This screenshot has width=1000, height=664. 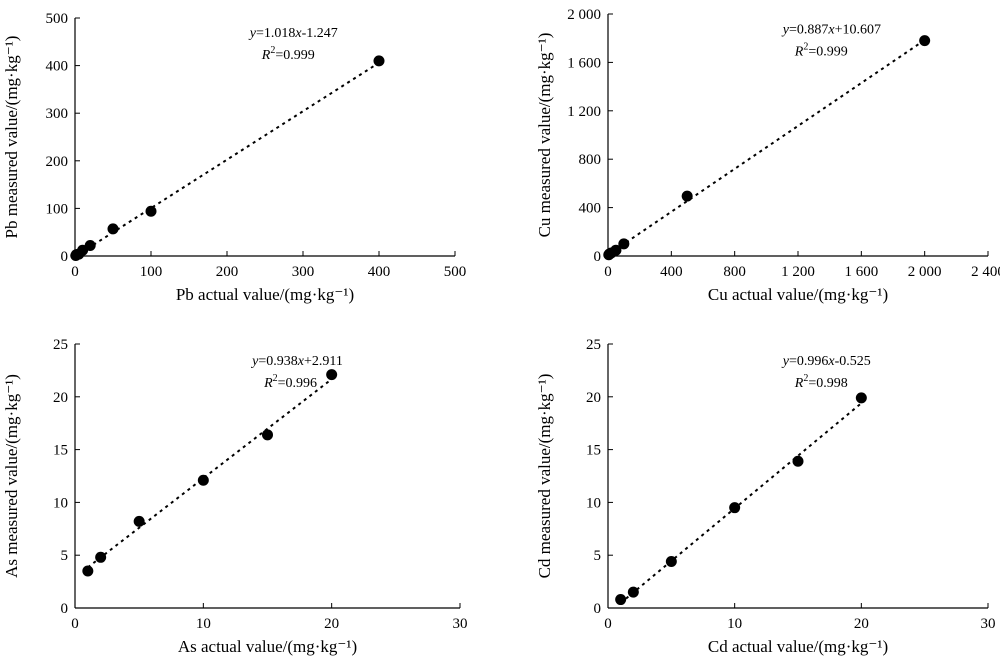 What do you see at coordinates (57, 114) in the screenshot?
I see `y-tick-label: 300` at bounding box center [57, 114].